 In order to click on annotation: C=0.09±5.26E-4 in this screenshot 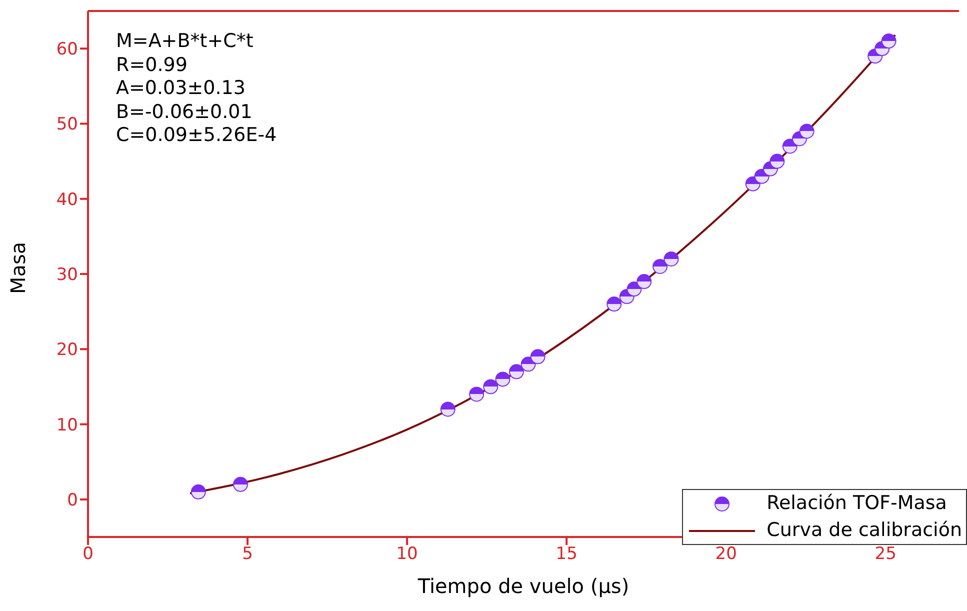, I will do `click(196, 136)`.